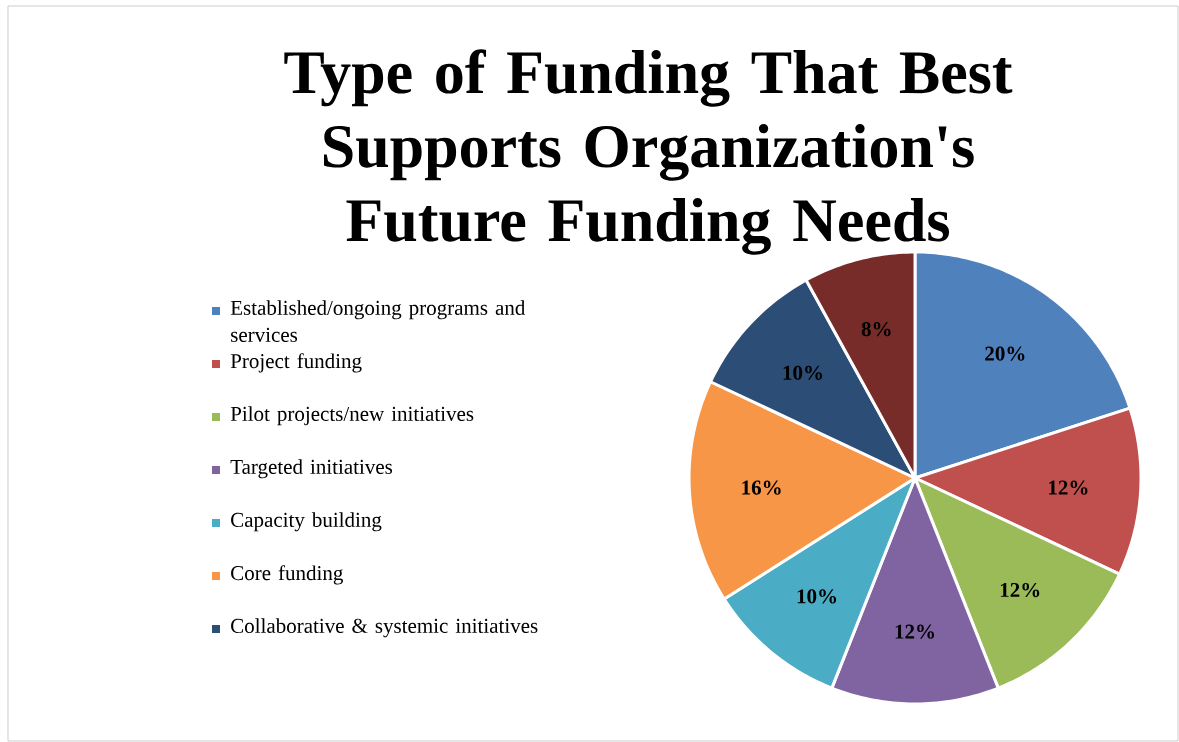  What do you see at coordinates (287, 575) in the screenshot?
I see `legend-label: Core funding` at bounding box center [287, 575].